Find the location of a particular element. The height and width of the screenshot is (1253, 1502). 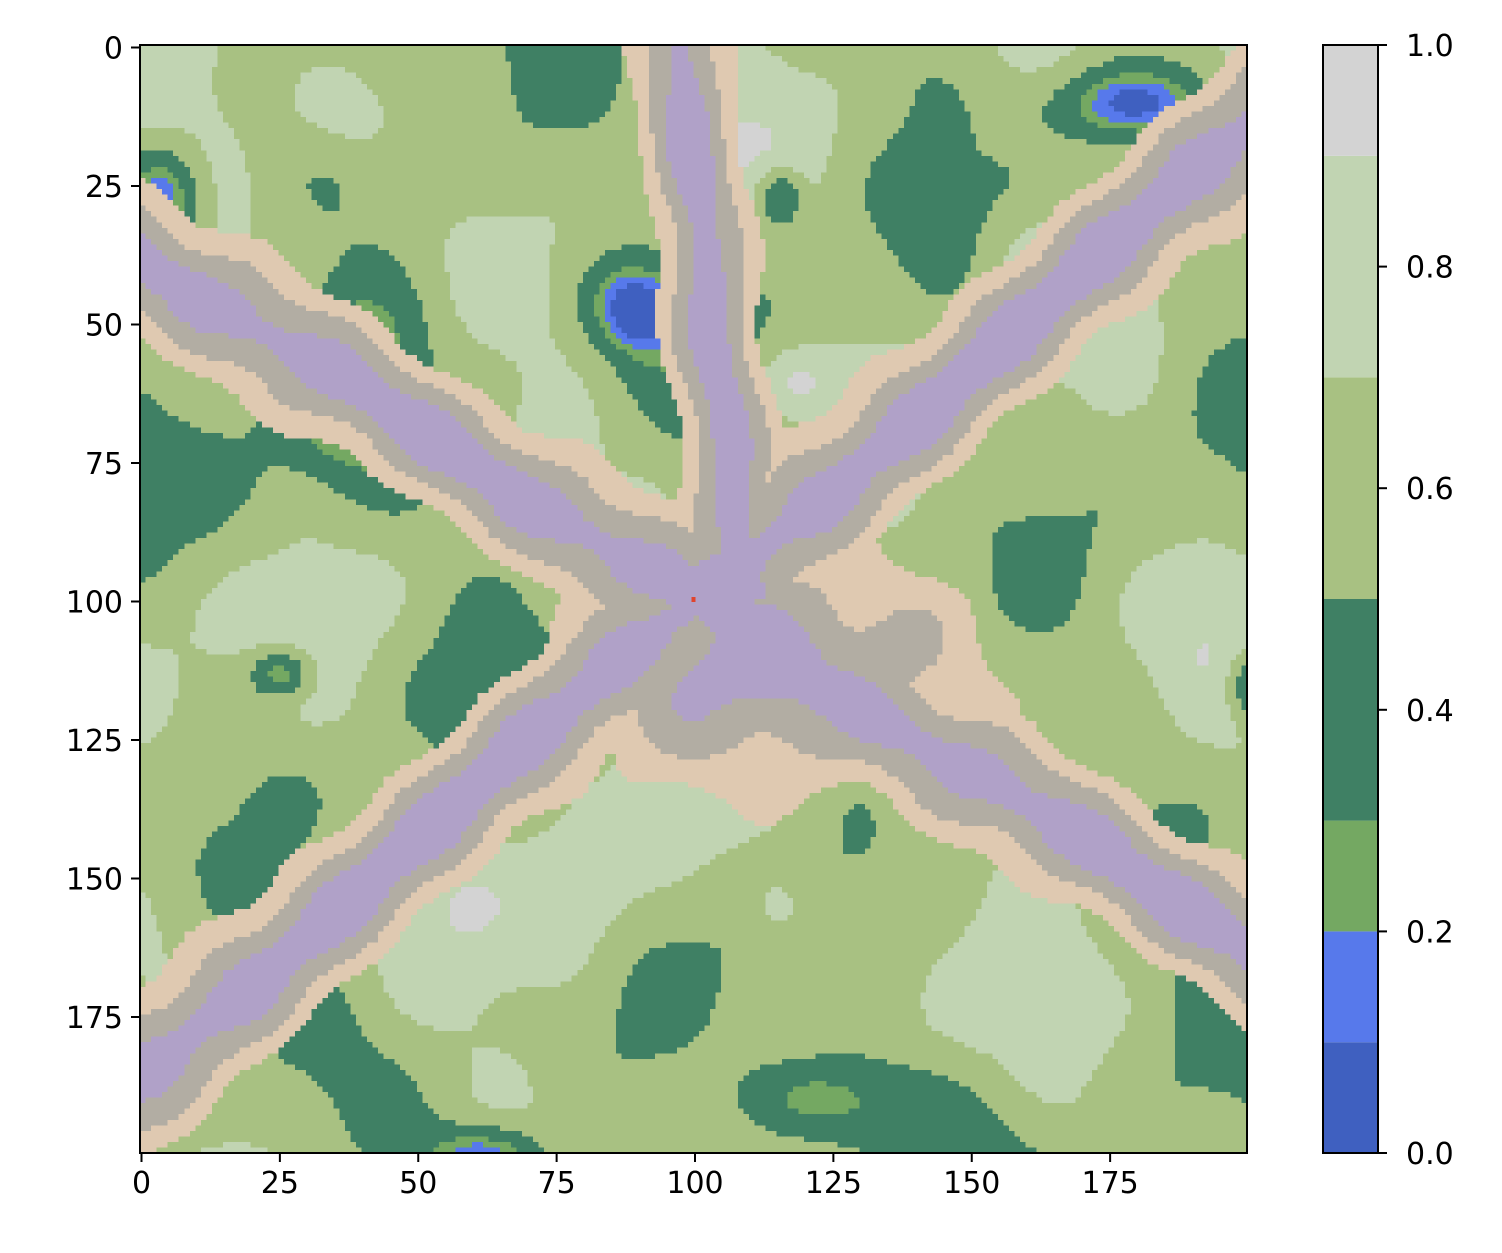

colorbar: 0.0 0.2 0.4 0.6 0.8 1.0 is located at coordinates (1388, 600).